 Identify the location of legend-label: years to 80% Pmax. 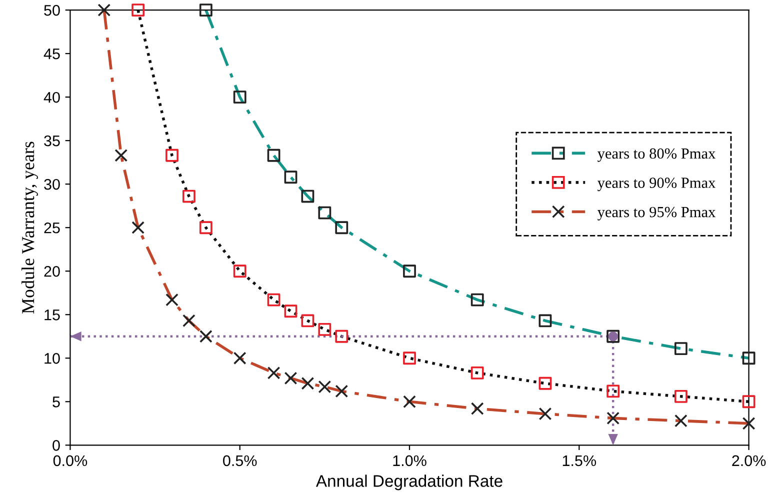
(657, 155).